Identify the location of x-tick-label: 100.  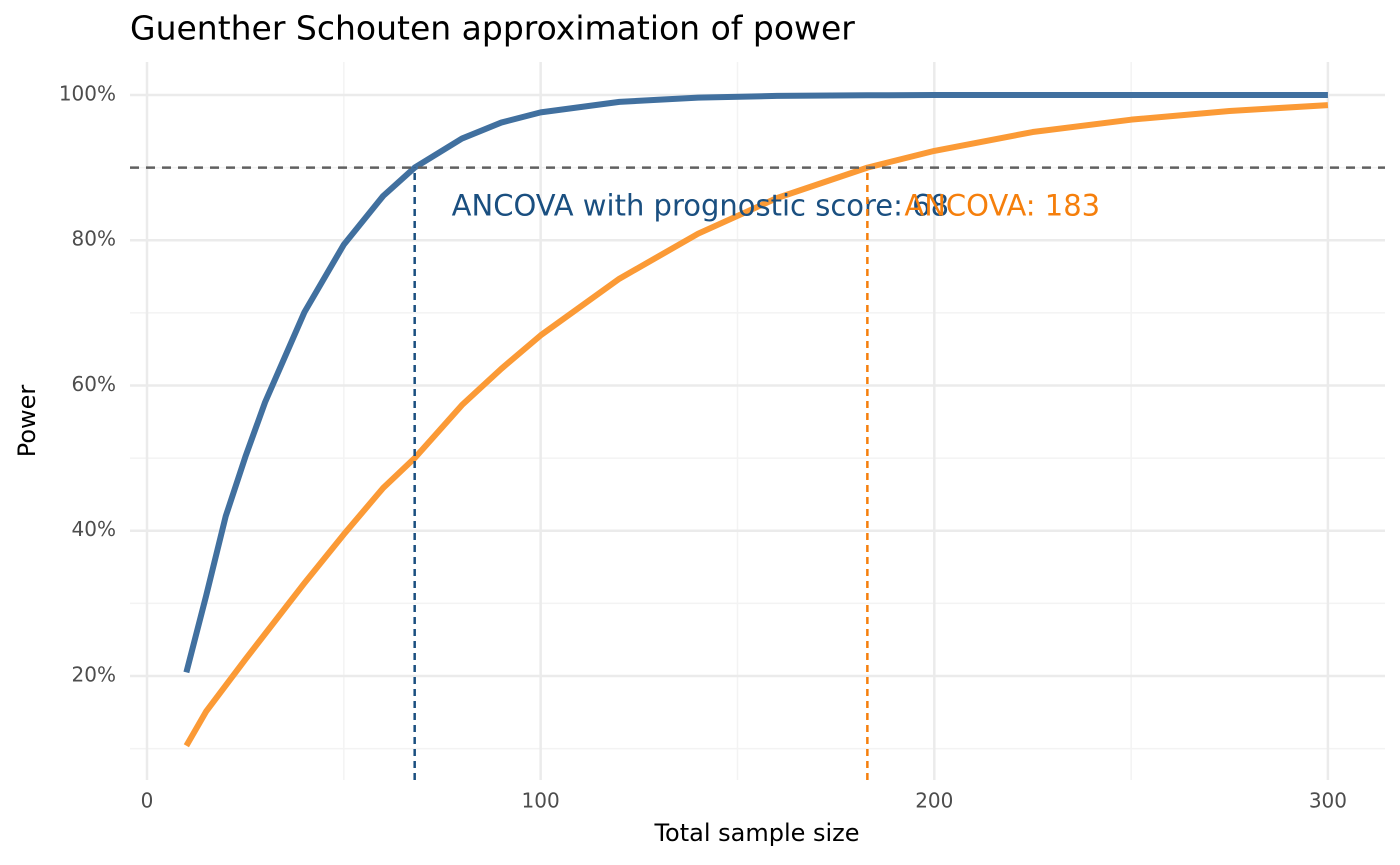
(541, 801).